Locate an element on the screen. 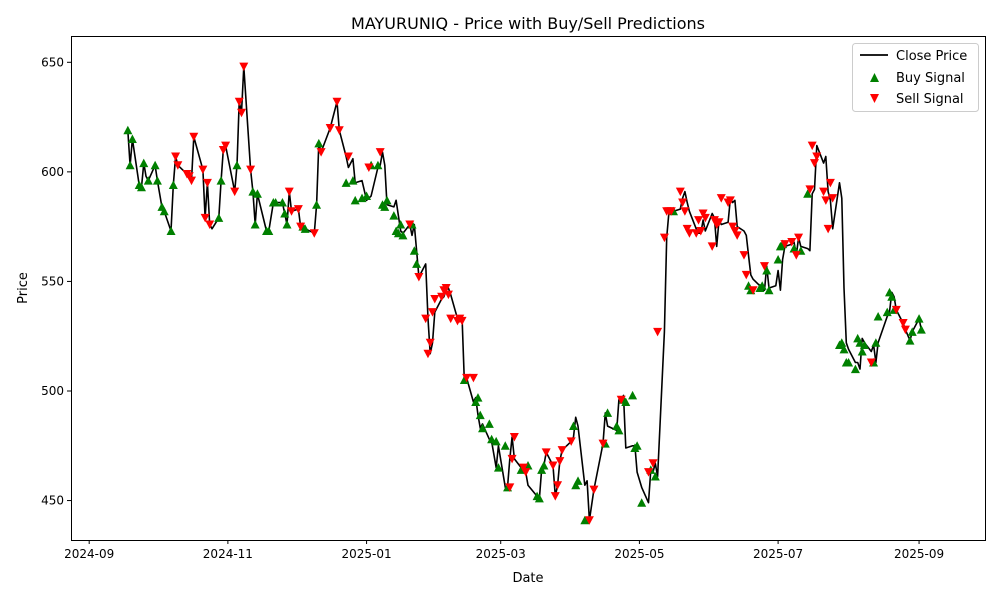  legend-box is located at coordinates (915, 77).